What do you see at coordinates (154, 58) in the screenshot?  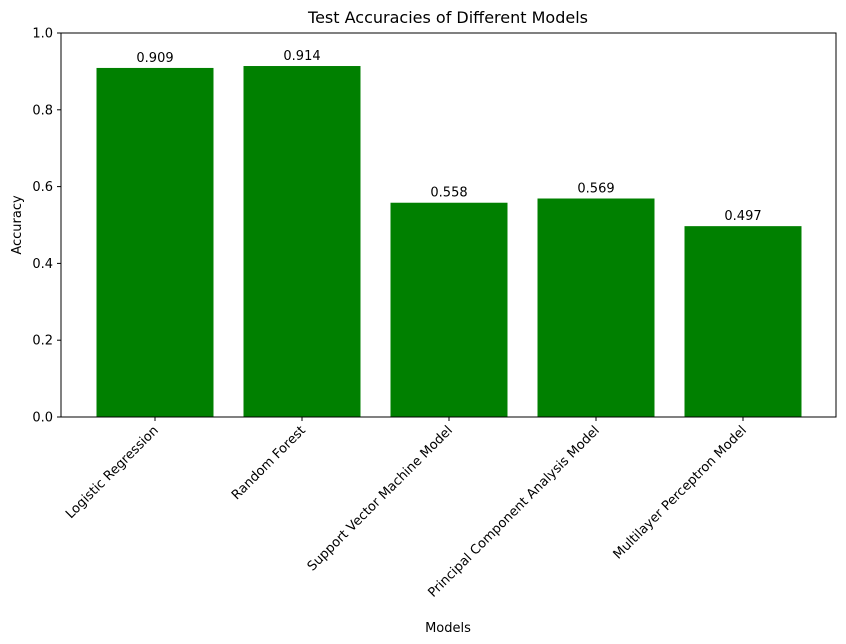 I see `data-label: 0.909` at bounding box center [154, 58].